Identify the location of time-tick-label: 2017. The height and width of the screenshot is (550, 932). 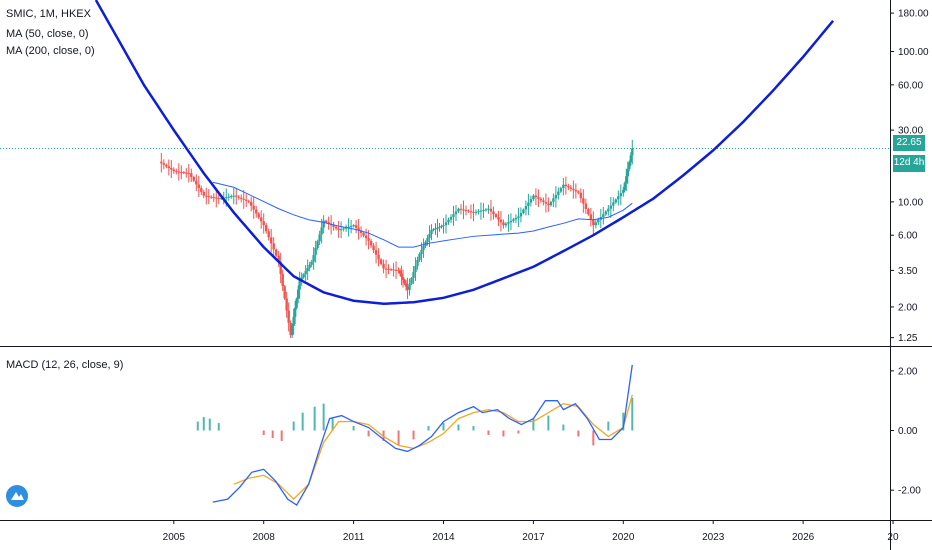
(533, 537).